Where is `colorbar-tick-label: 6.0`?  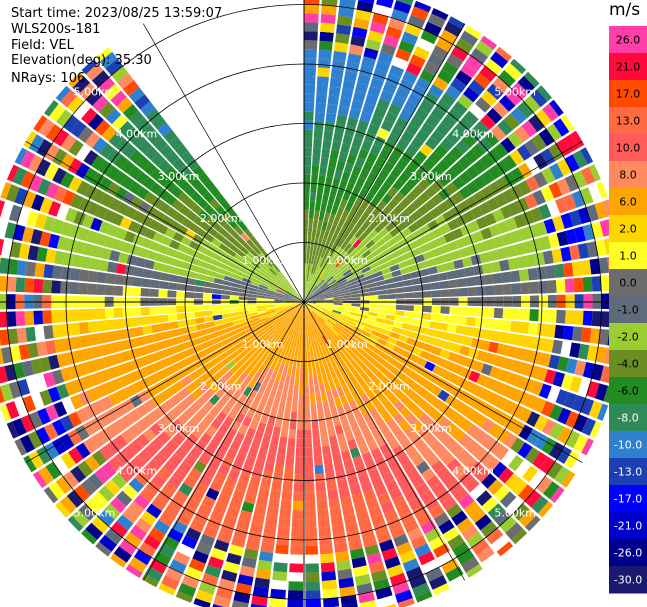
colorbar-tick-label: 6.0 is located at coordinates (628, 202).